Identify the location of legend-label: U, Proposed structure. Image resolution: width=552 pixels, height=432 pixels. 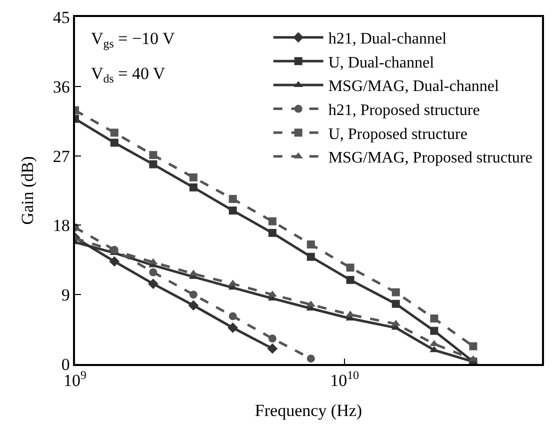
(398, 134).